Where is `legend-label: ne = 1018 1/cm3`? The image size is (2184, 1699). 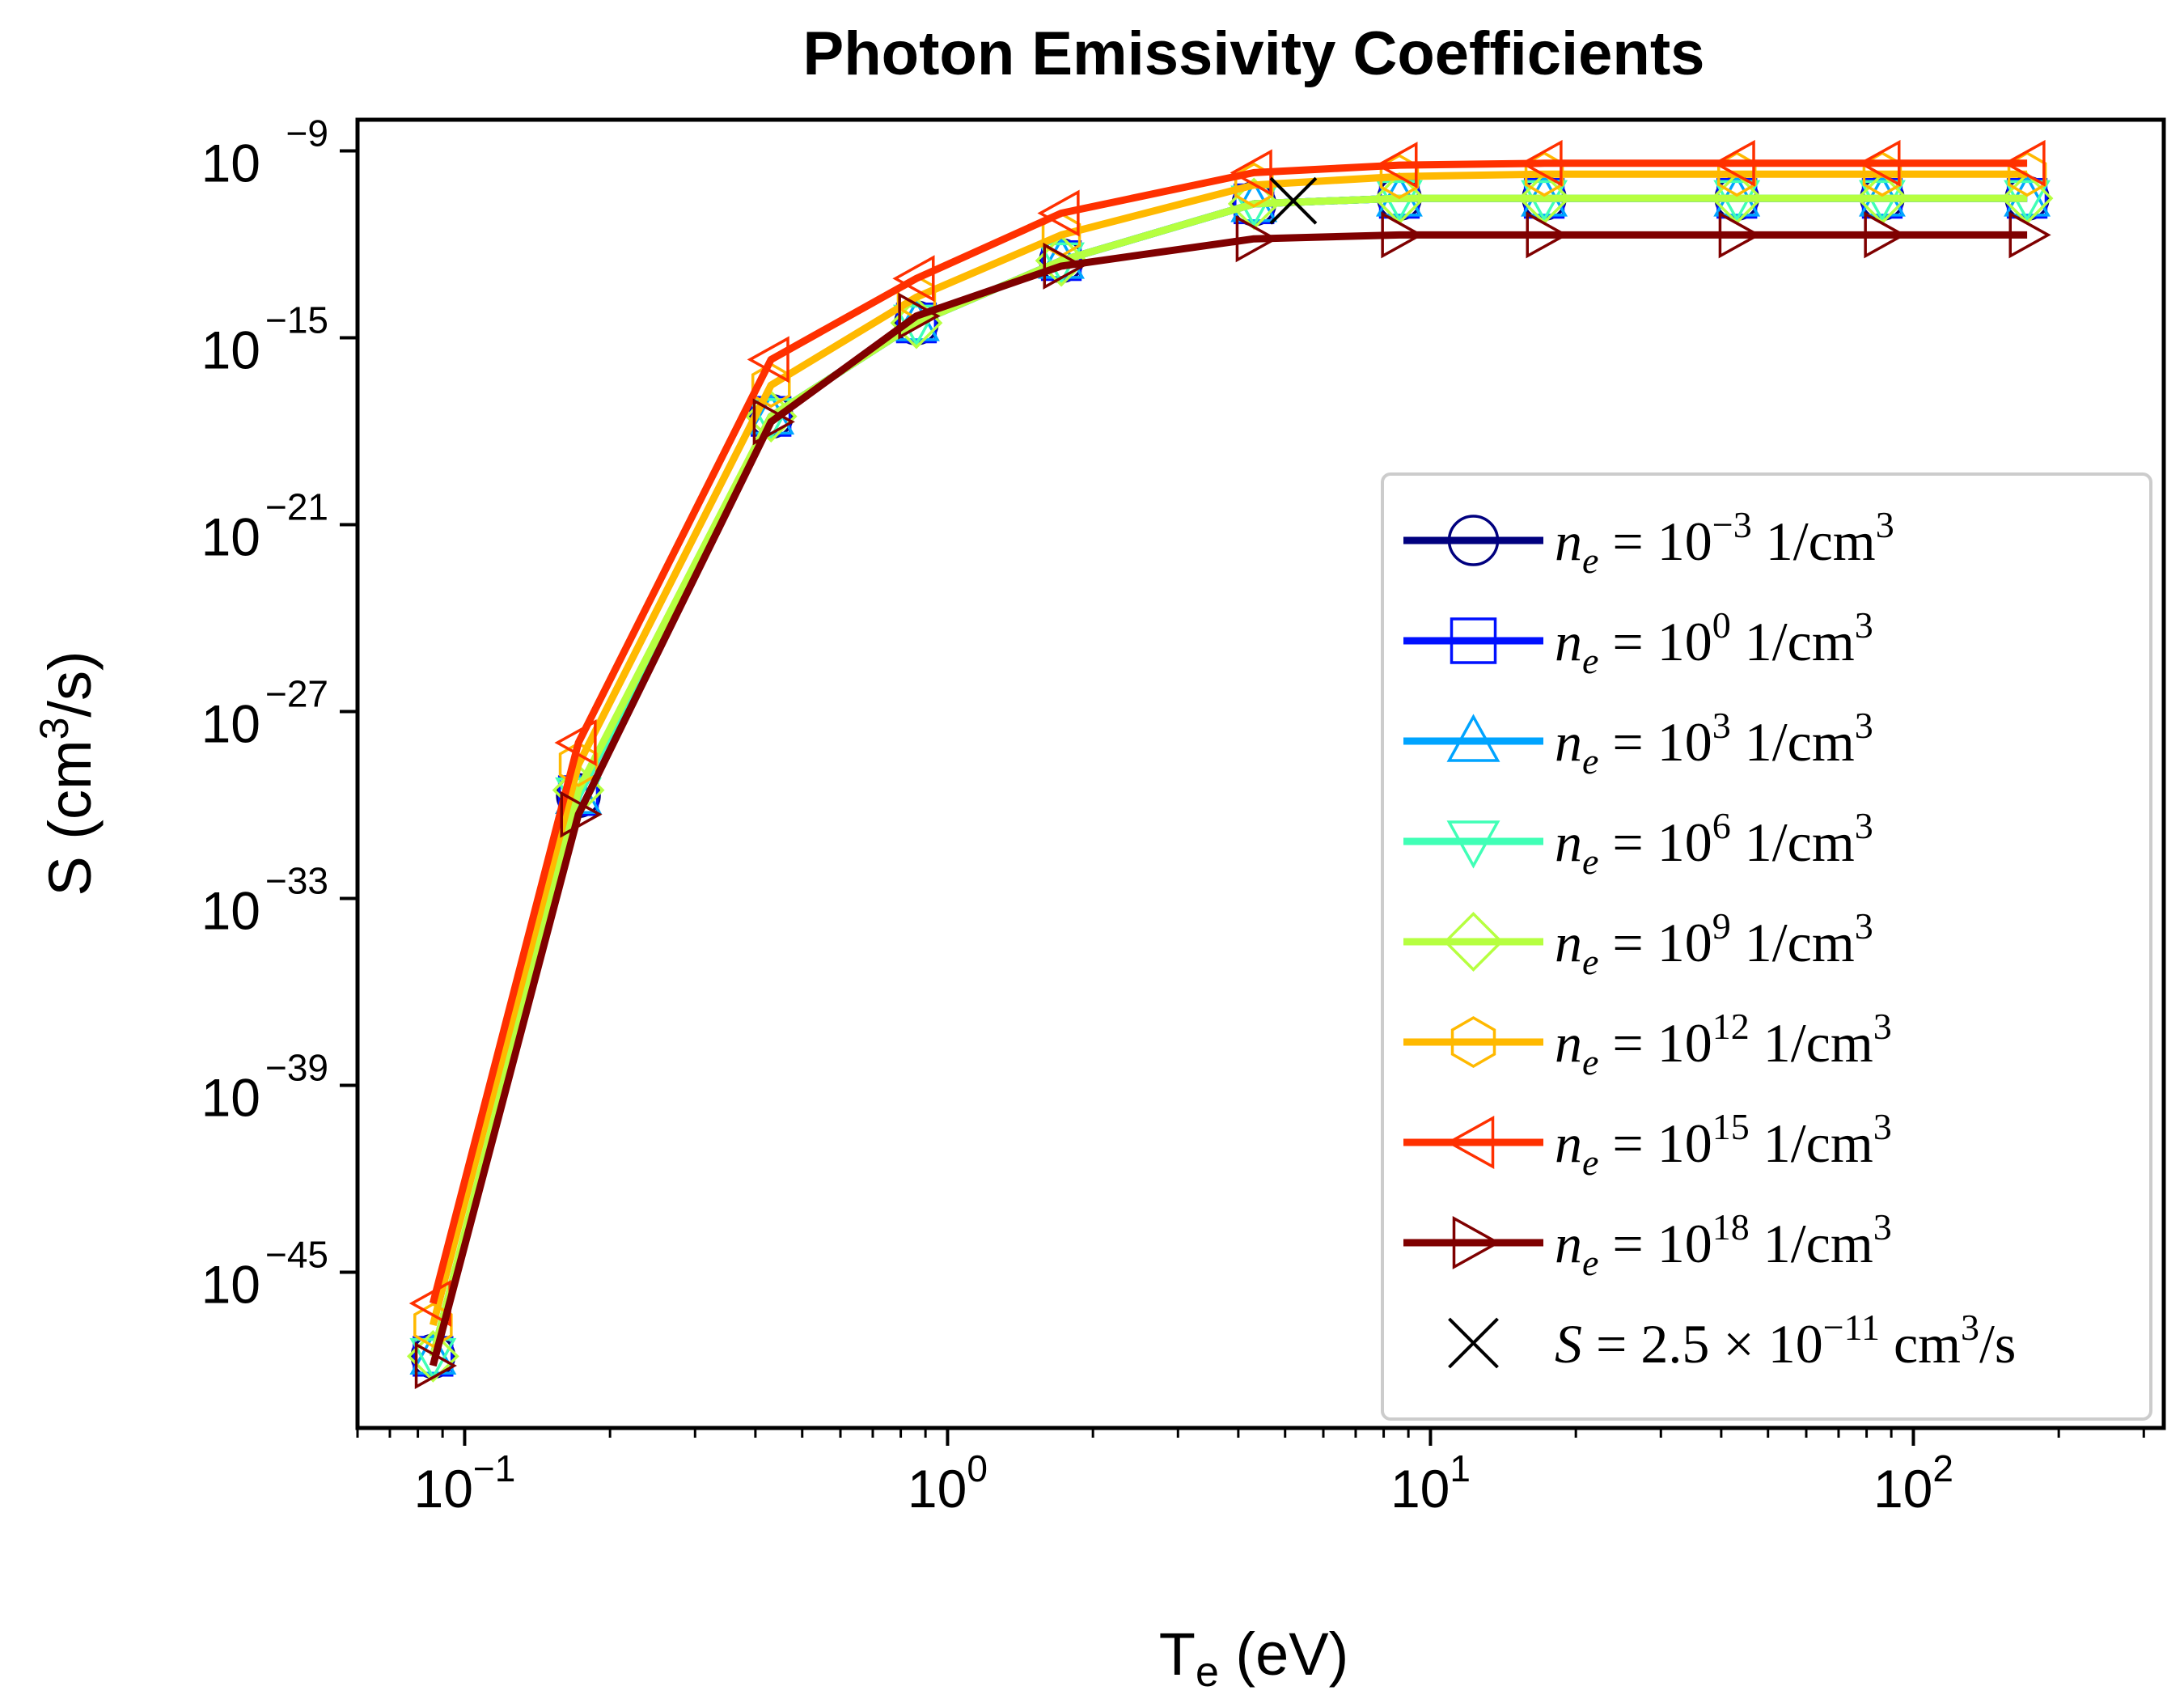
legend-label: ne = 1018 1/cm3 is located at coordinates (1724, 1244).